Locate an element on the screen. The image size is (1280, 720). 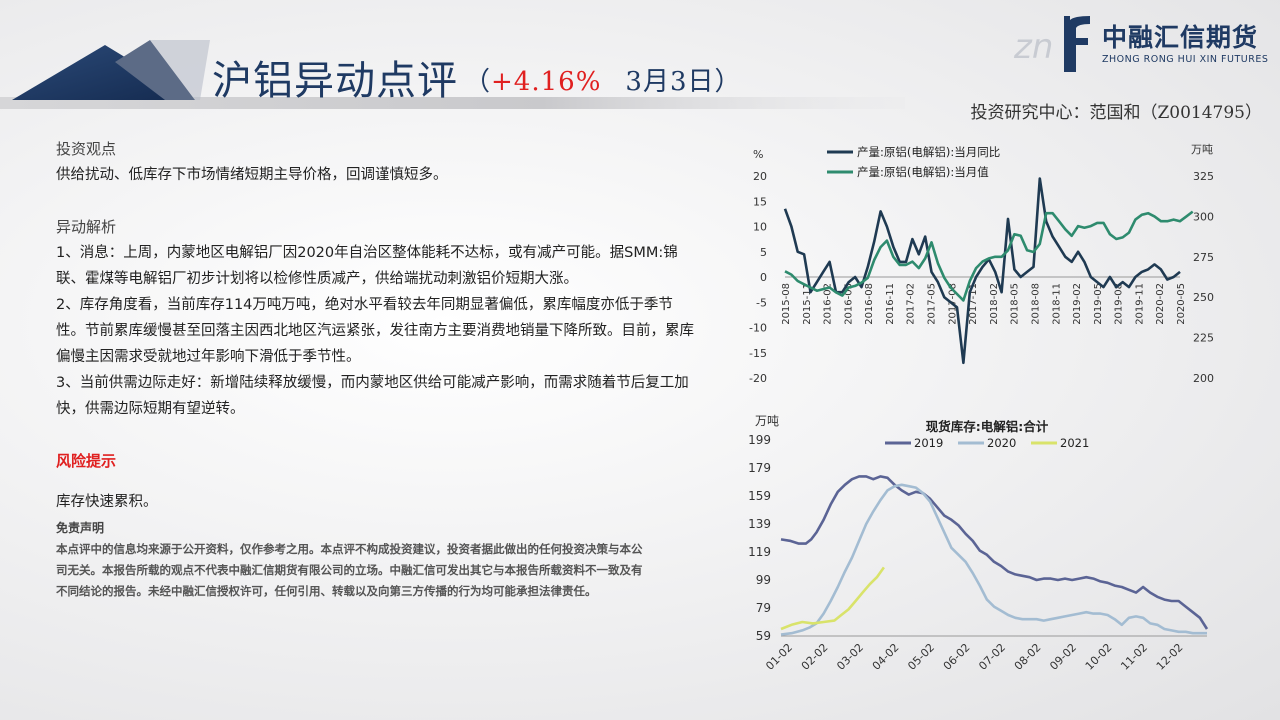
y-left-tick-label: 20 is located at coordinates (760, 176).